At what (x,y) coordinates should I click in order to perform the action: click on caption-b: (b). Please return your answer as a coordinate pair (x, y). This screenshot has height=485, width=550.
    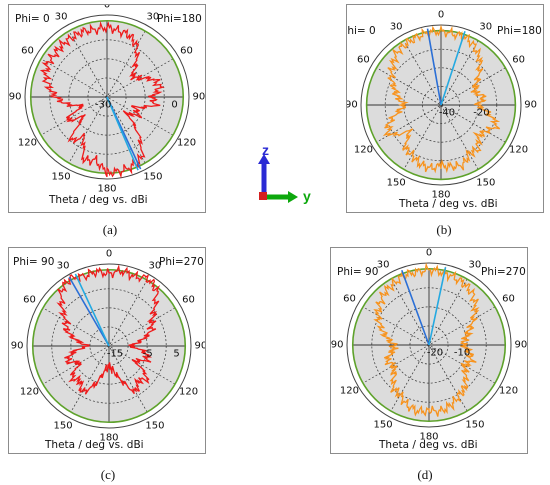
    Looking at the image, I should click on (444, 229).